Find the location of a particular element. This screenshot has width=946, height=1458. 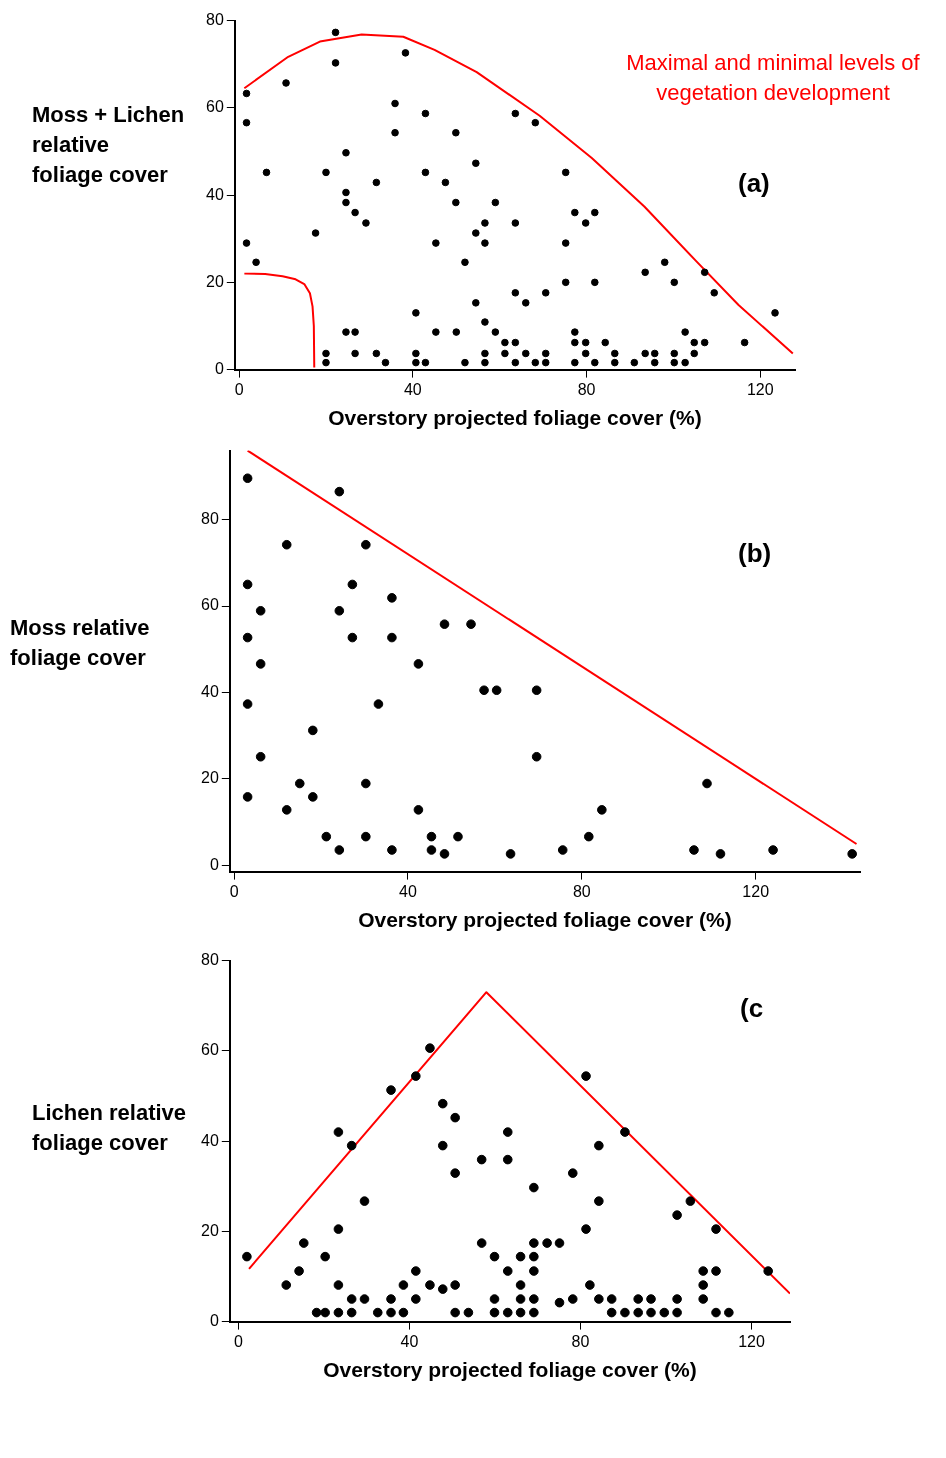

annotation: Maximal and minimal levels of vegetation development is located at coordinates (773, 78).